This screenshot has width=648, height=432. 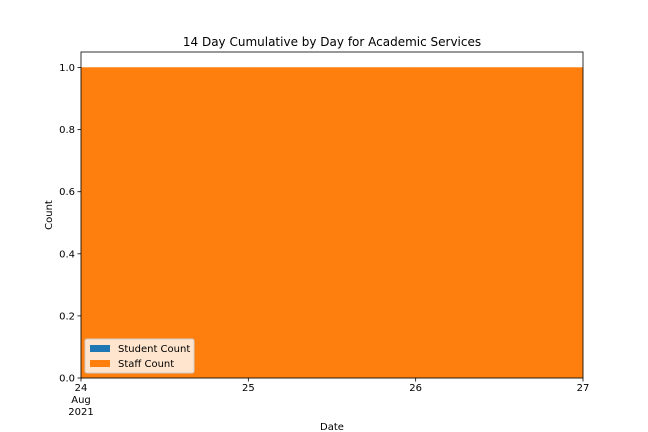 I want to click on legend-box, so click(x=139, y=356).